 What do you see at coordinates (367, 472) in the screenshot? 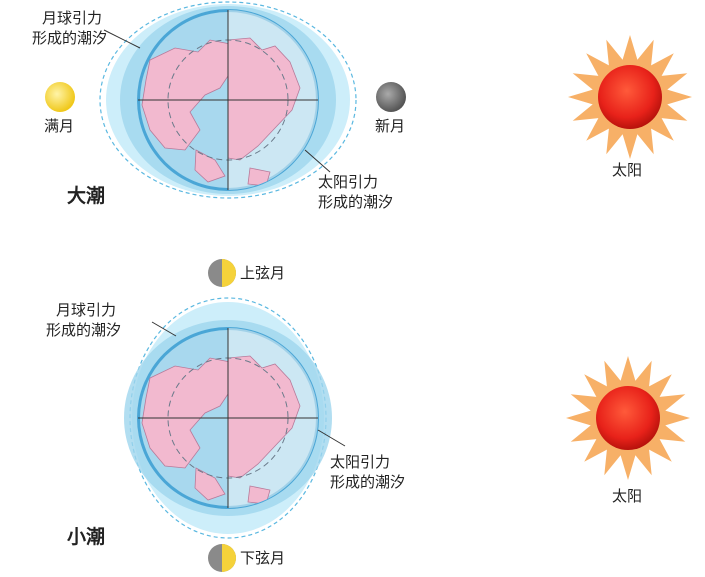
I see `neap-sun-tide-label: 太阳引力 形成的潮汐` at bounding box center [367, 472].